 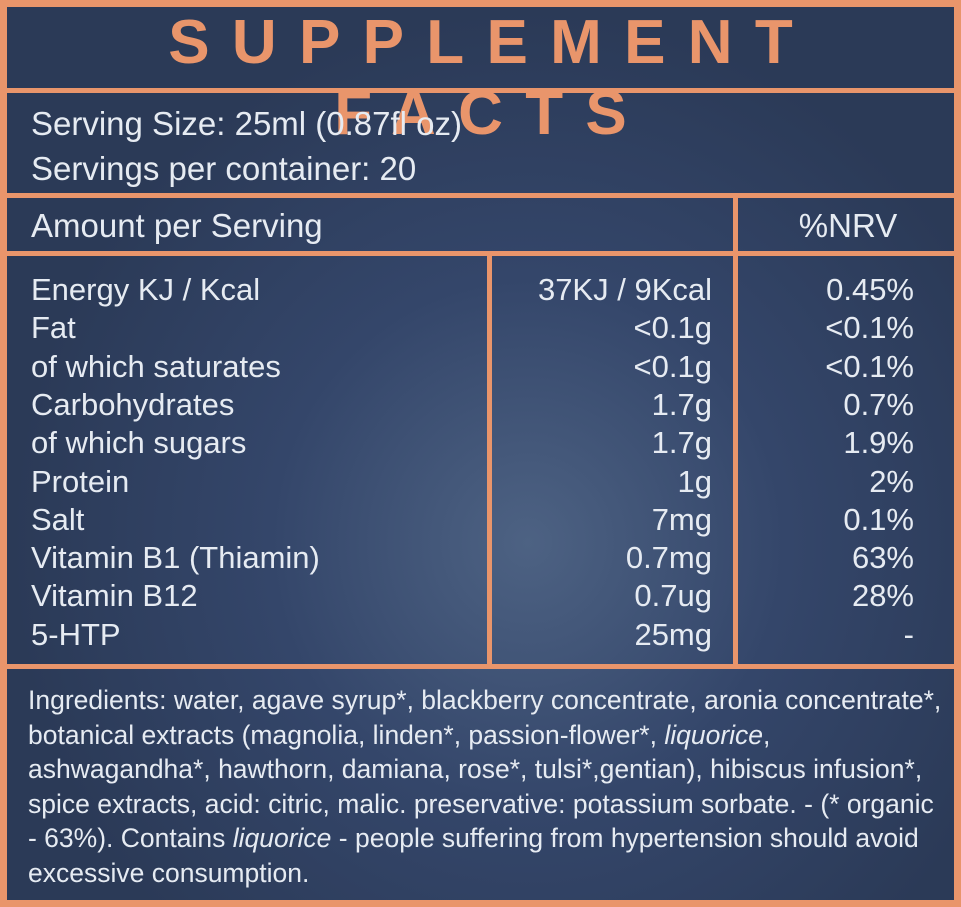 What do you see at coordinates (668, 558) in the screenshot?
I see `nutrient-amount: 0.7mg` at bounding box center [668, 558].